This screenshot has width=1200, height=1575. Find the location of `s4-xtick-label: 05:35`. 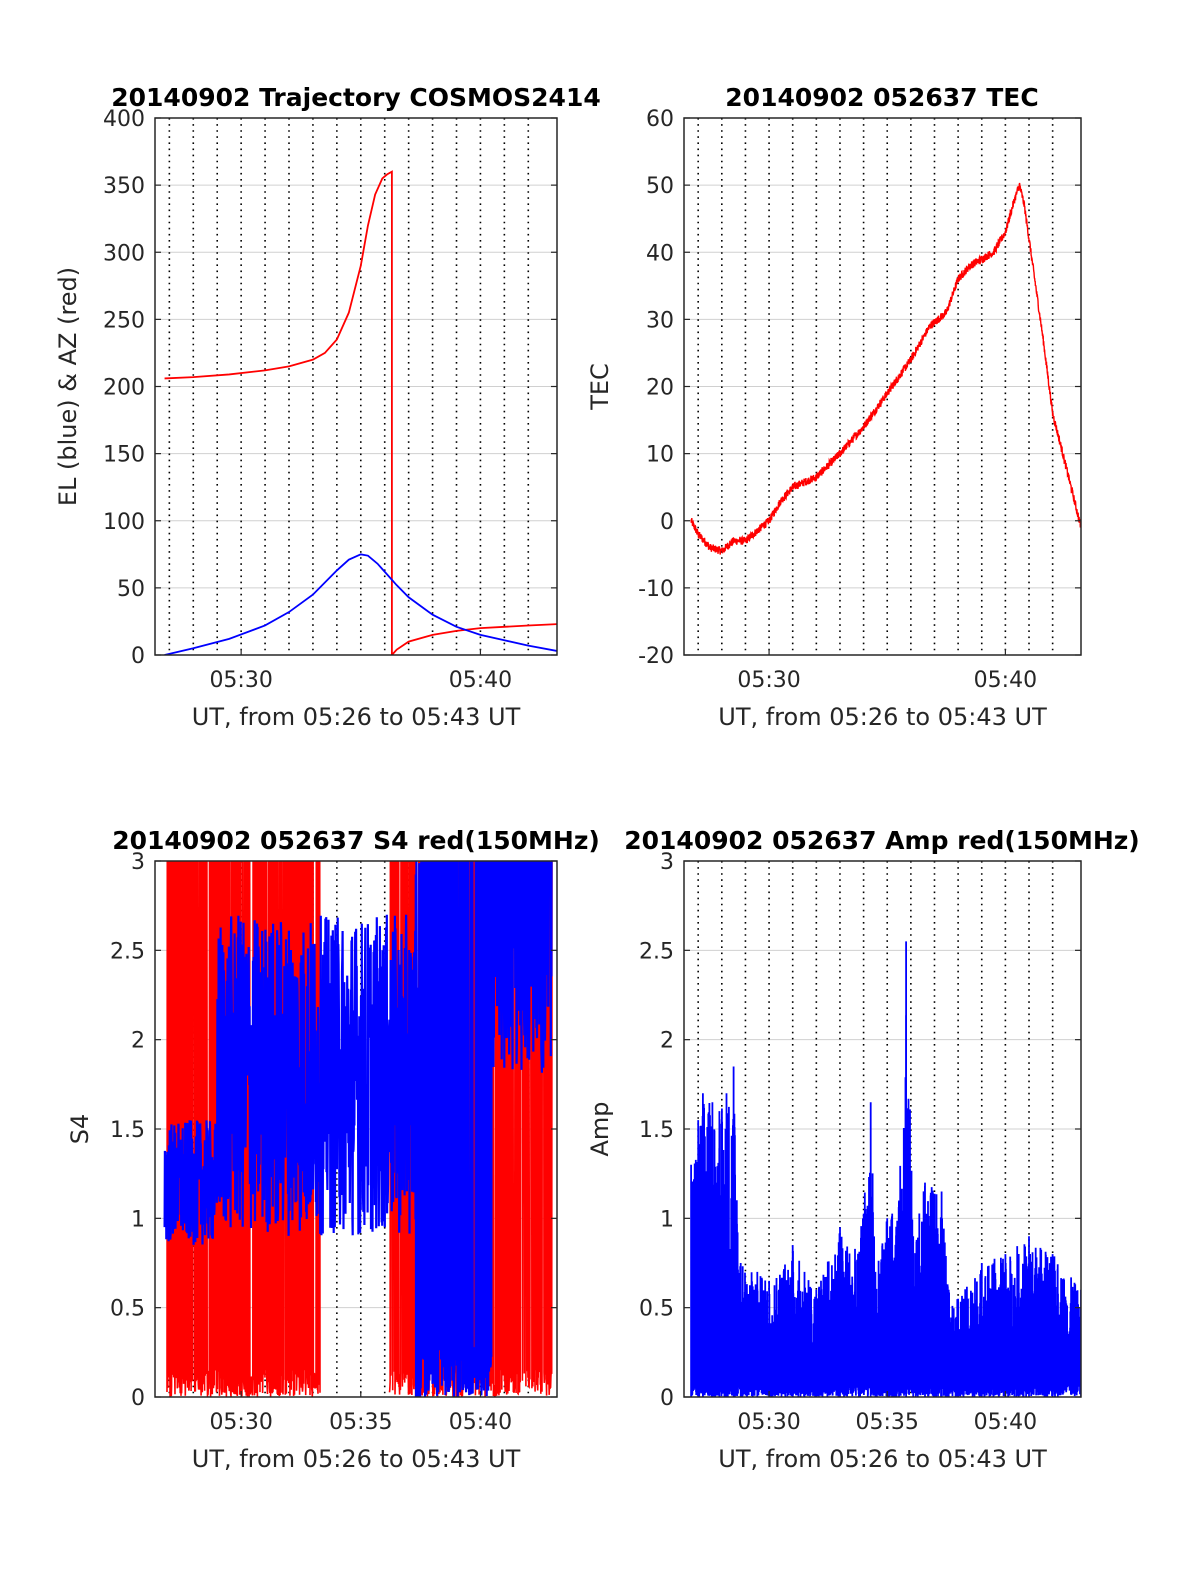

s4-xtick-label: 05:35 is located at coordinates (360, 1422).